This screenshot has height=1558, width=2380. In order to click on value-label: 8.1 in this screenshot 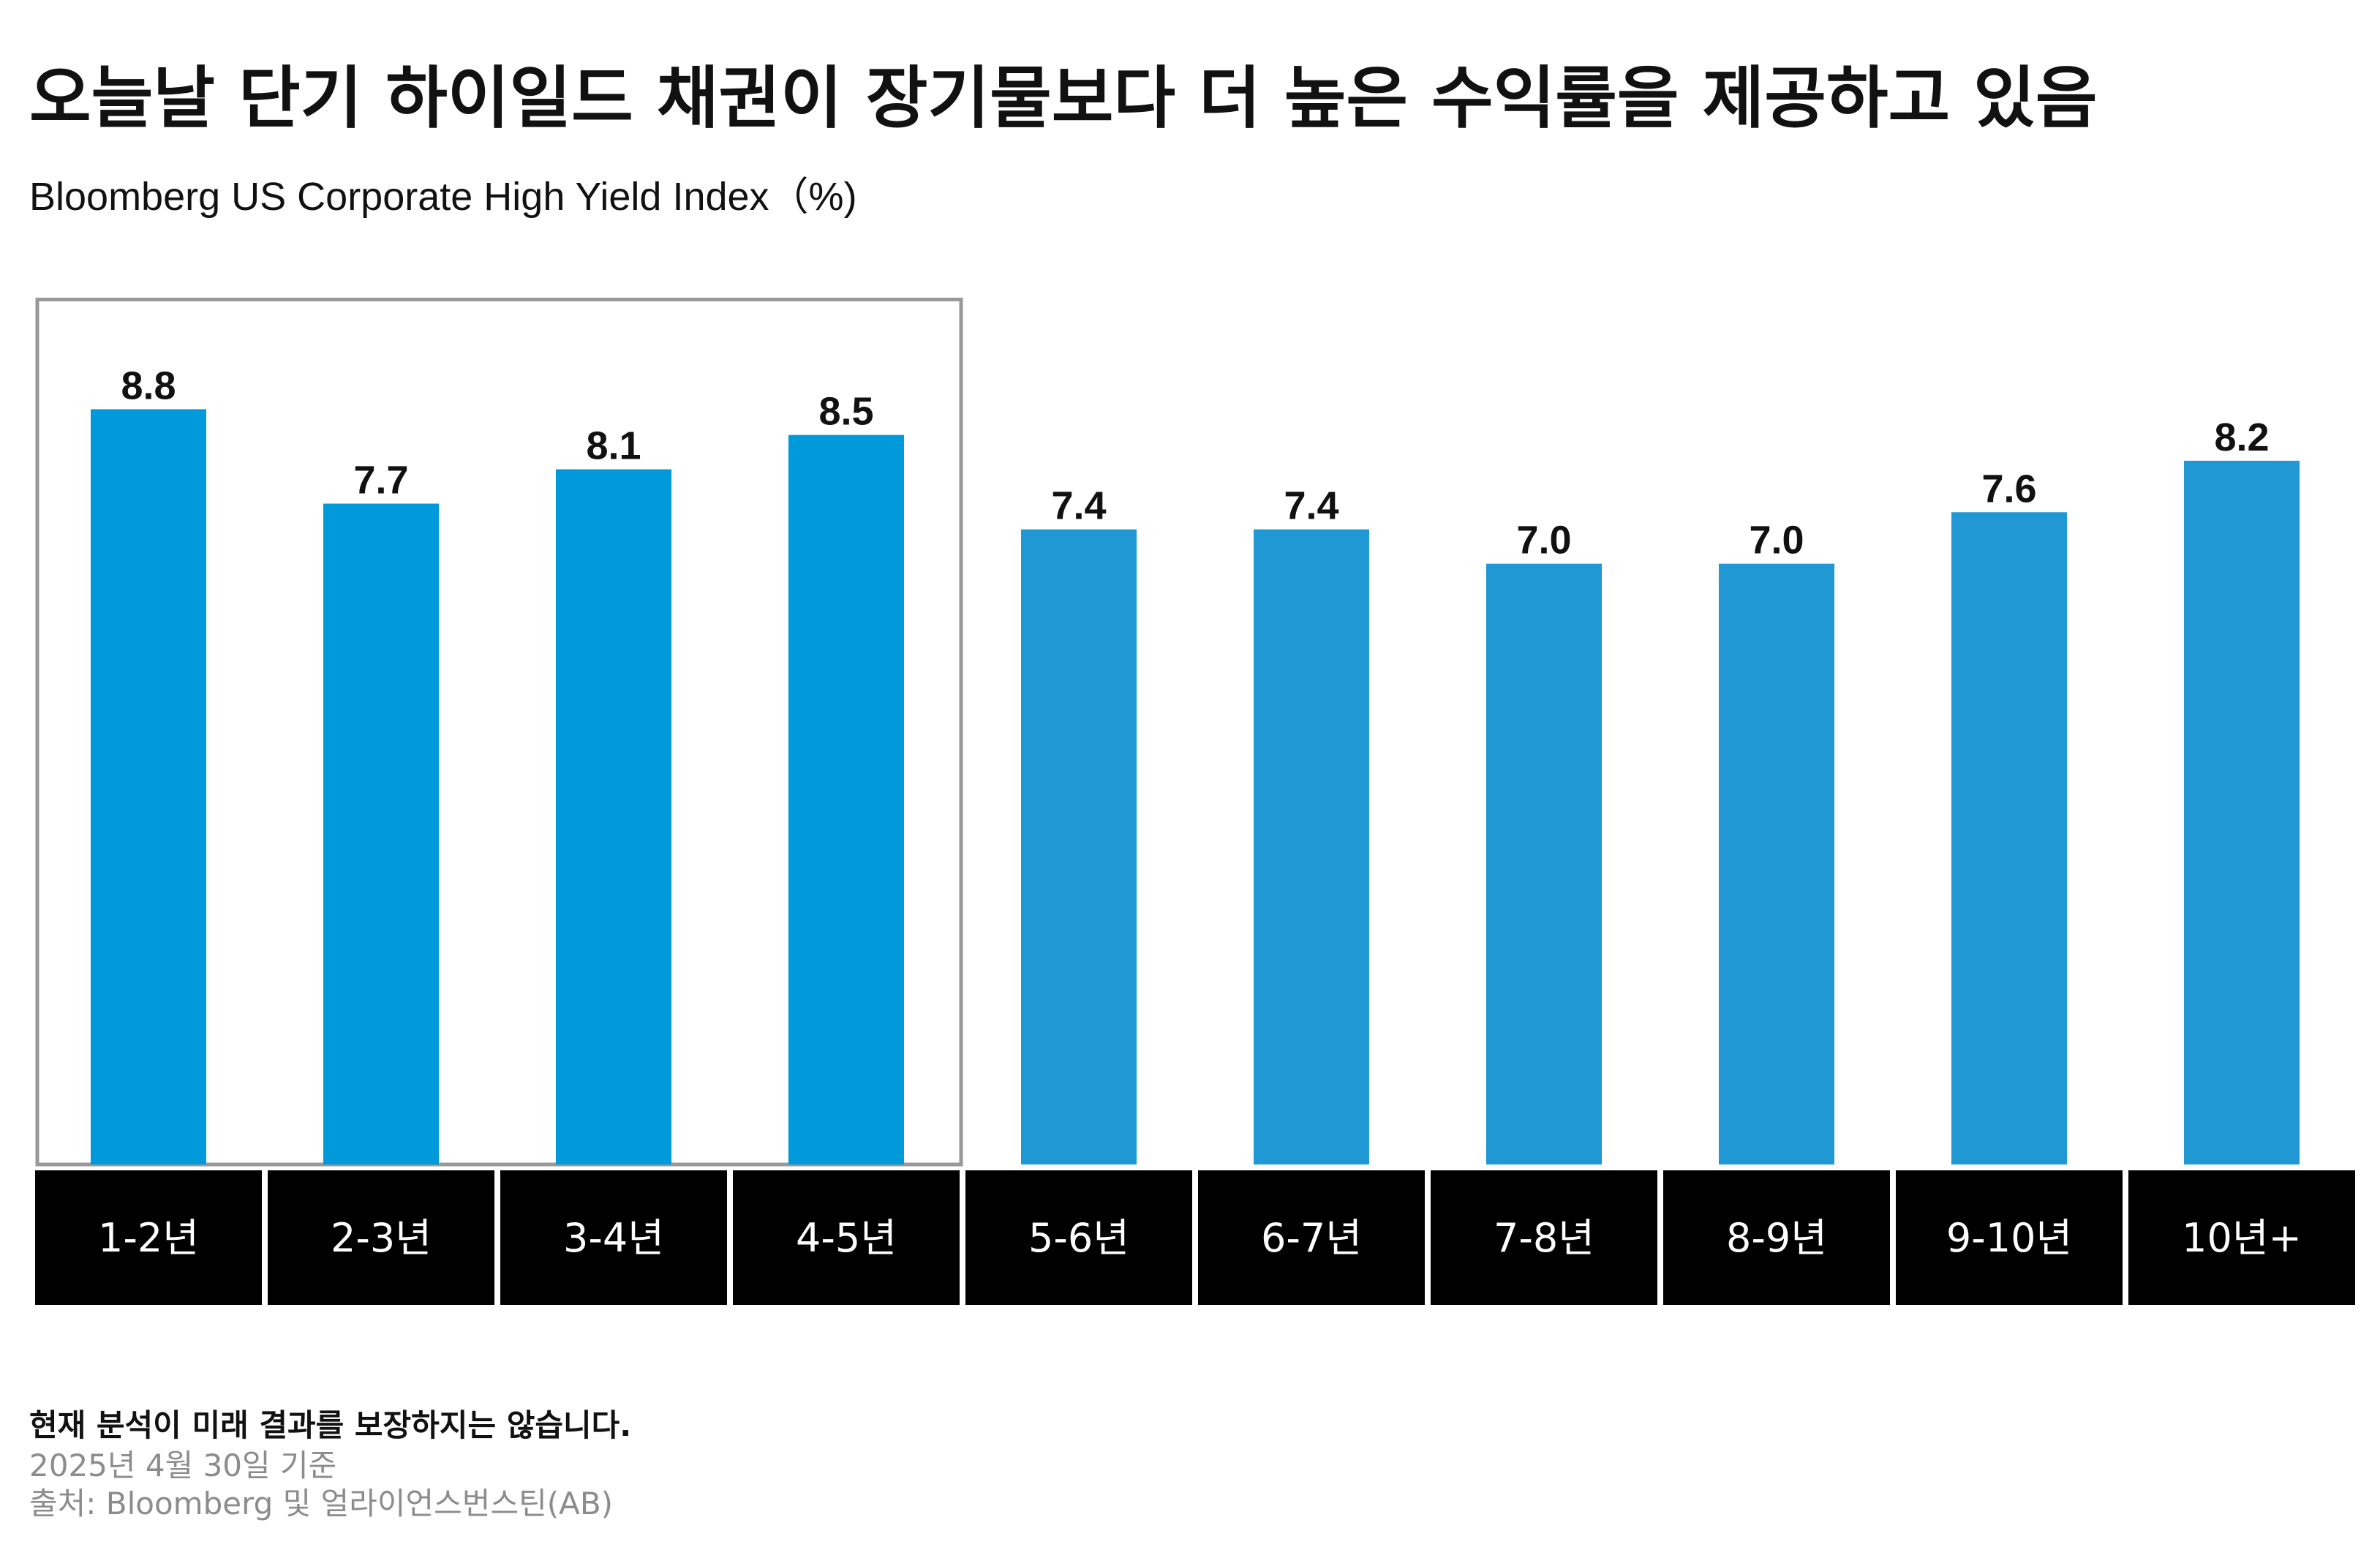, I will do `click(613, 446)`.